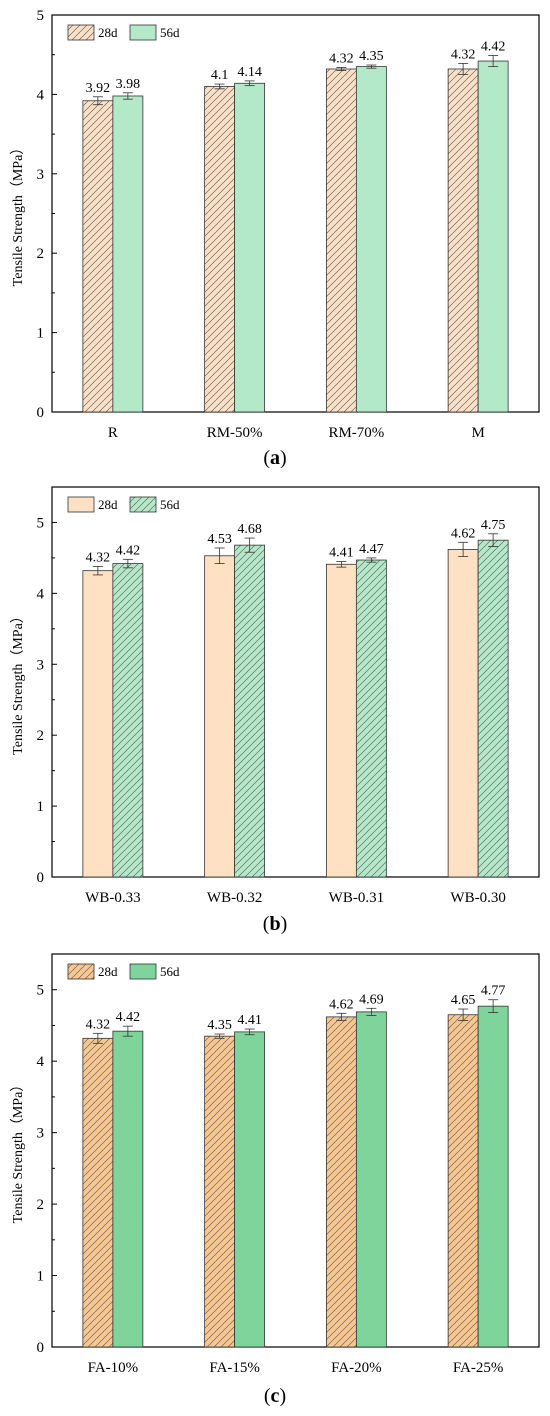 This screenshot has height=1416, width=550. Describe the element at coordinates (267, 1396) in the screenshot. I see `caption-c-open: (` at that location.